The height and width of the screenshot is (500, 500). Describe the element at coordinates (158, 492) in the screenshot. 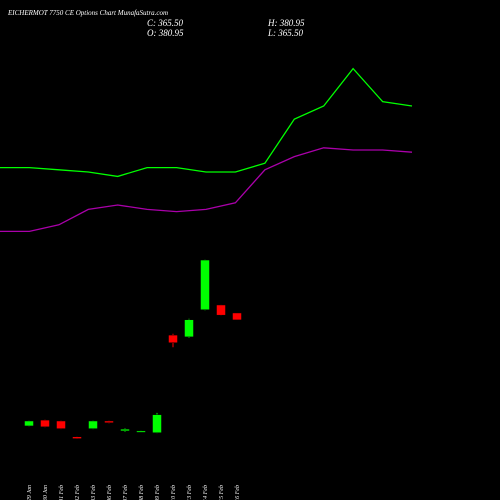

I see `x-tick-label: 09 Feb` at that location.